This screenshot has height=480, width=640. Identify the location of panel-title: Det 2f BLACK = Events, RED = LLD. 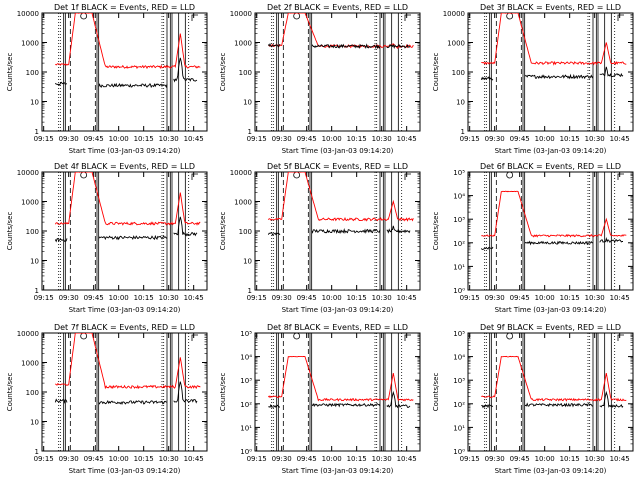
(337, 7).